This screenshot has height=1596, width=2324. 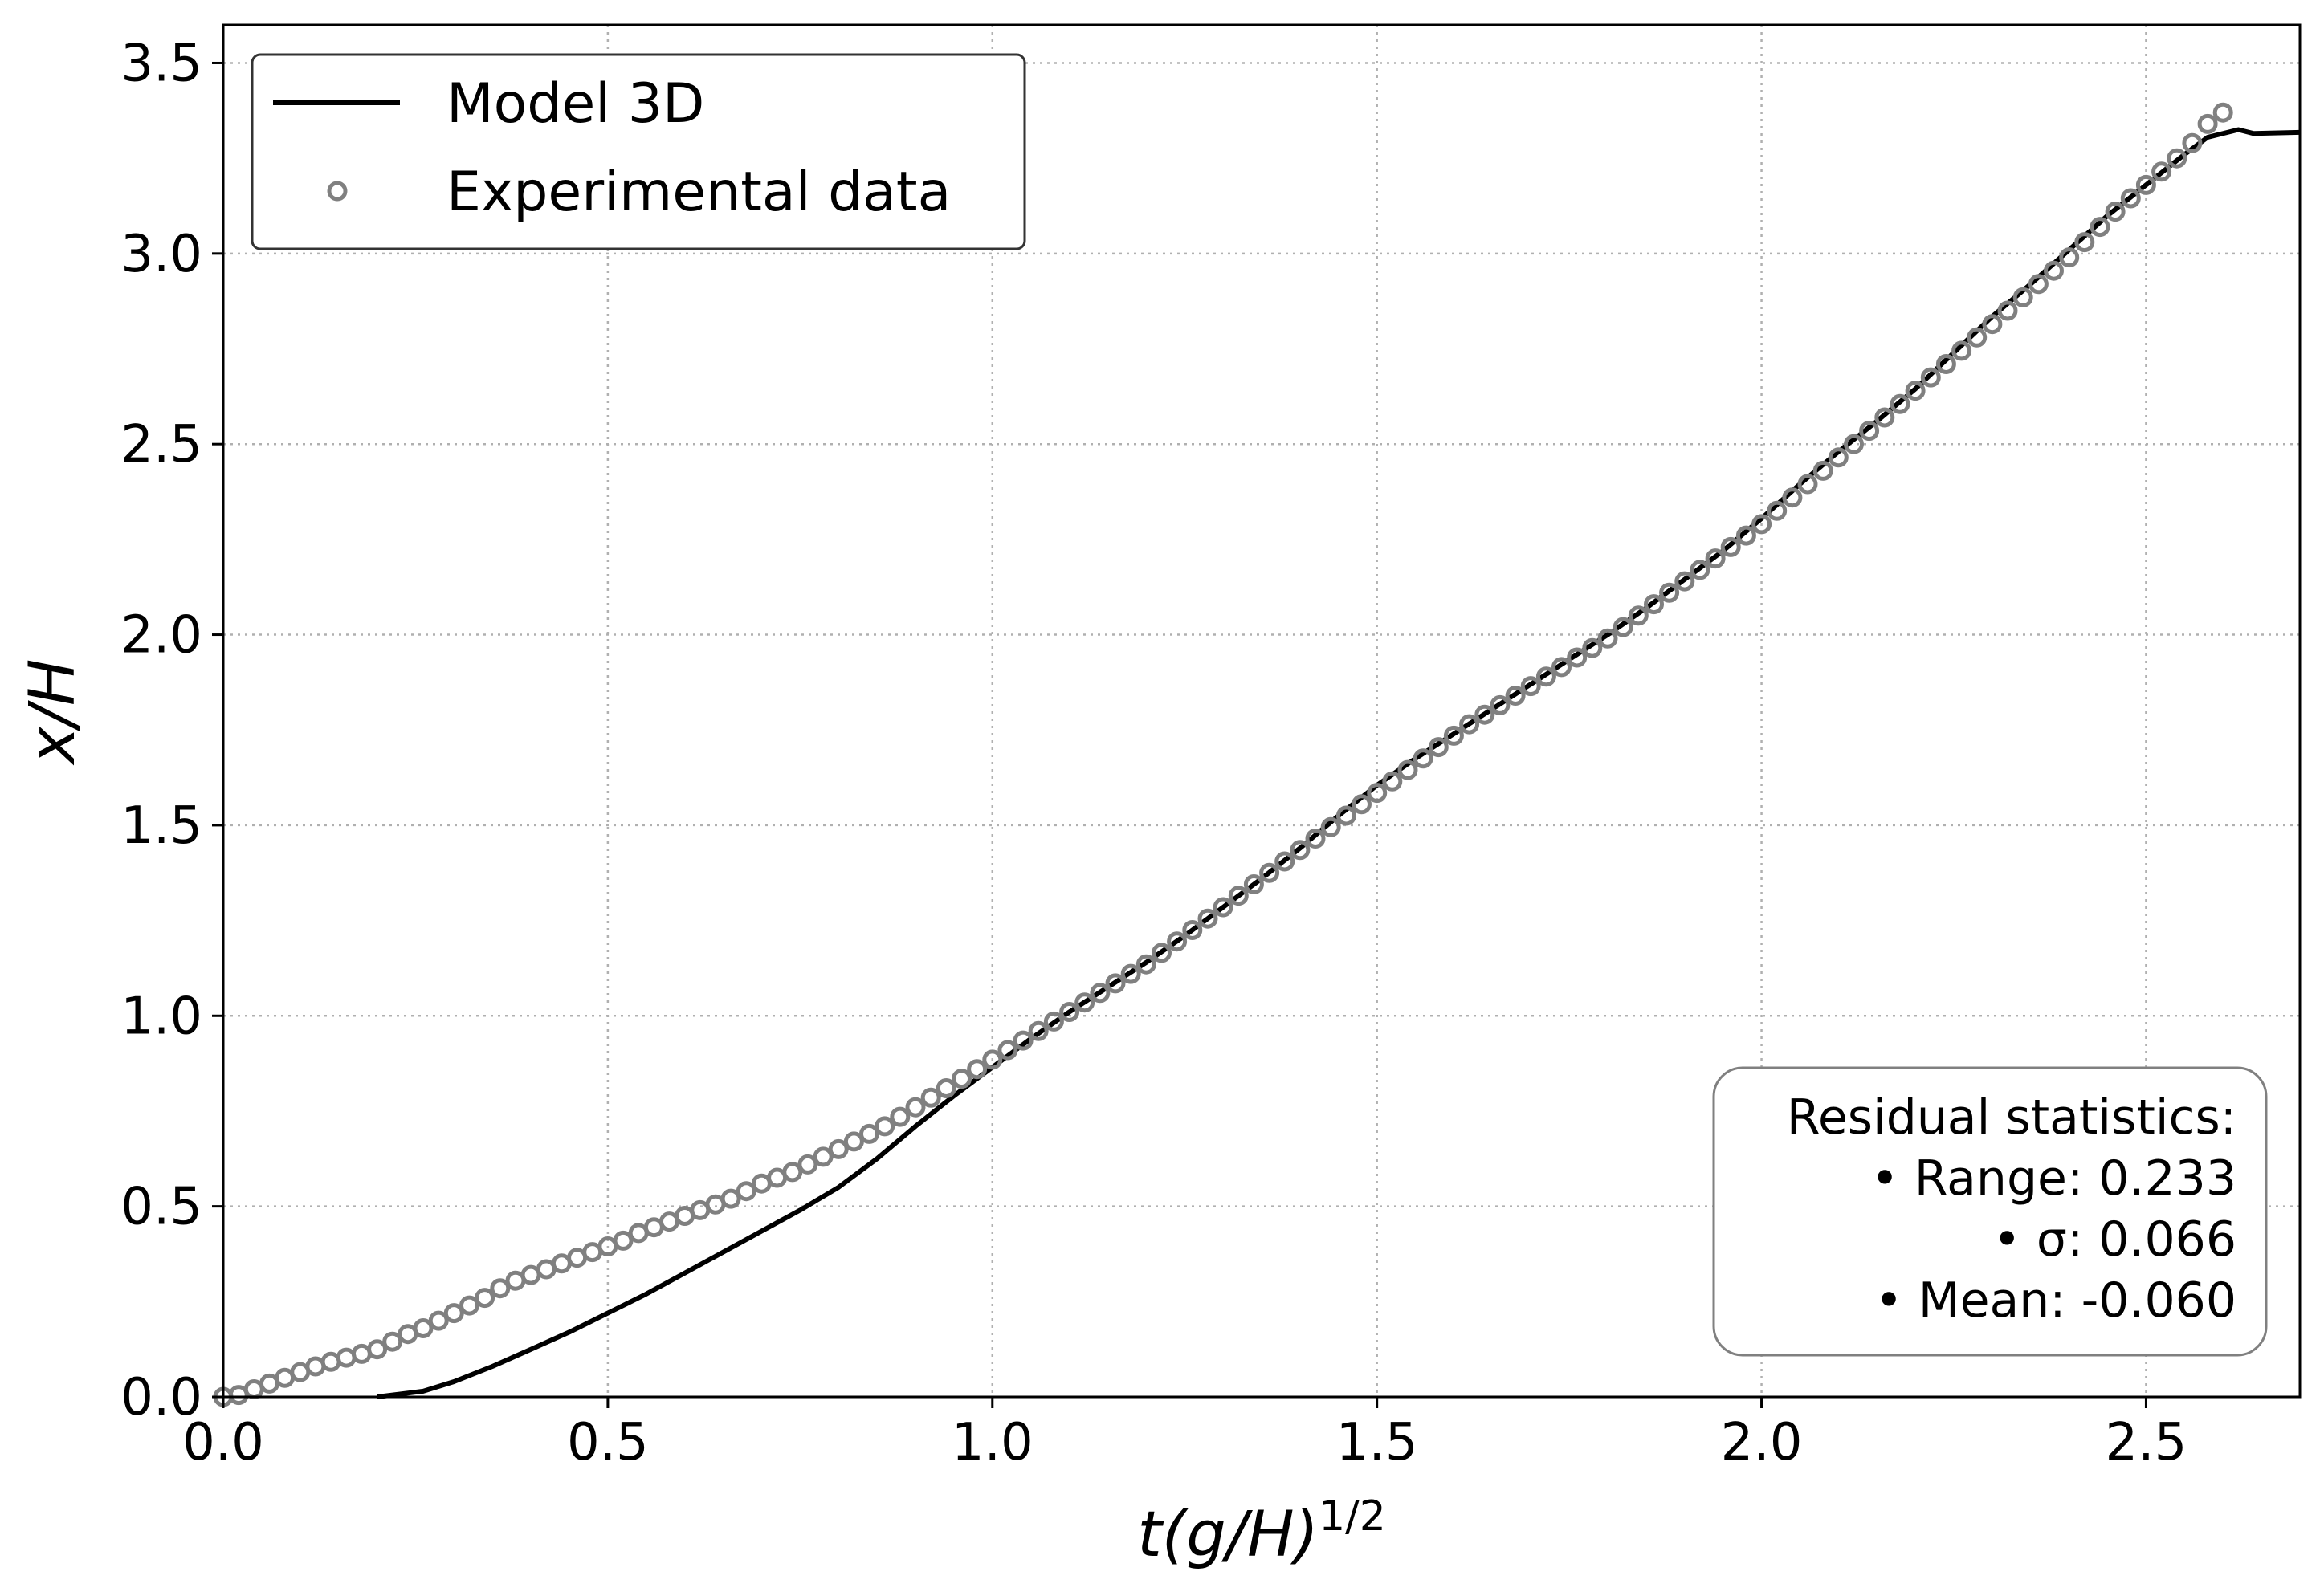 What do you see at coordinates (161, 64) in the screenshot?
I see `y-tick-label: 3.5` at bounding box center [161, 64].